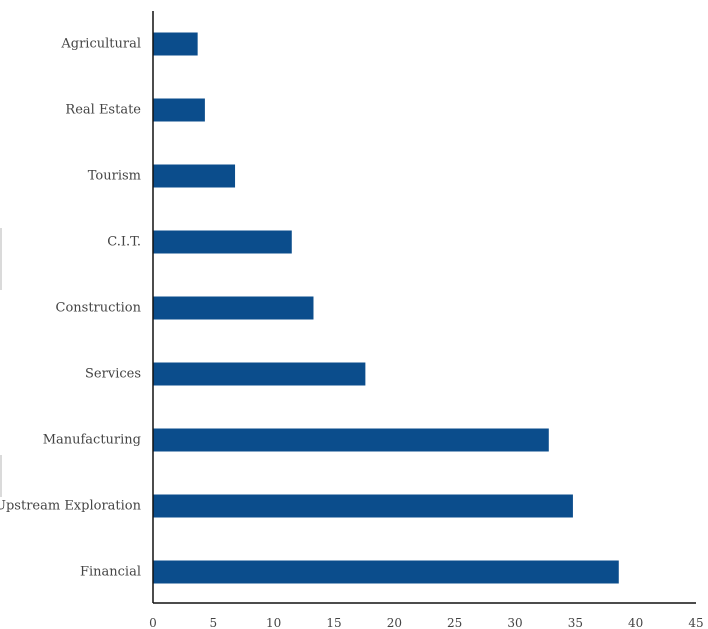 The height and width of the screenshot is (629, 708). What do you see at coordinates (194, 176) in the screenshot?
I see `bar-tourism` at bounding box center [194, 176].